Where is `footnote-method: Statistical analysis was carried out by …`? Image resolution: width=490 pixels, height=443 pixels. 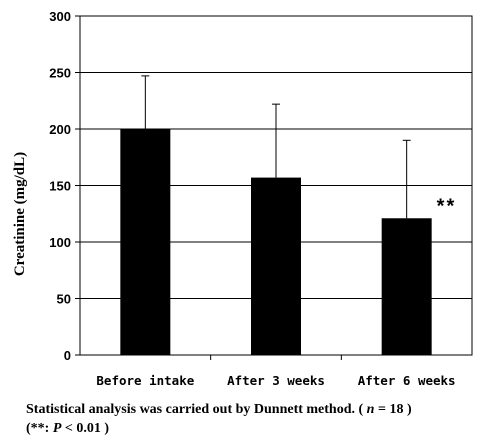 footnote-method: Statistical analysis was carried out by … is located at coordinates (219, 409).